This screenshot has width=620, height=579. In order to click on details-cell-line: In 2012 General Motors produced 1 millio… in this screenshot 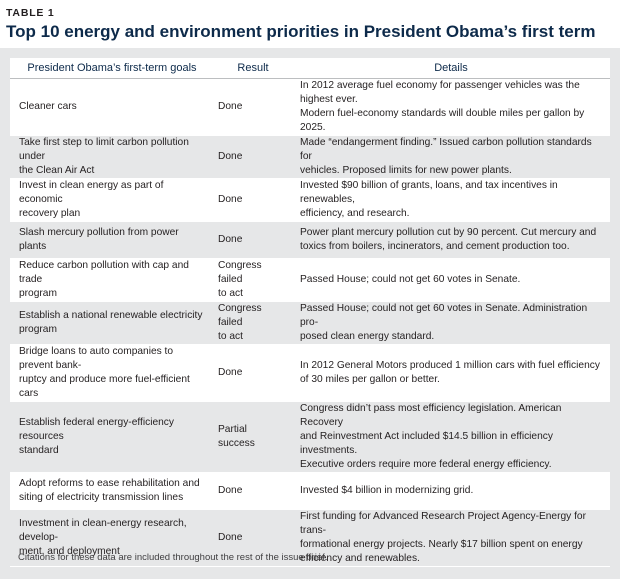, I will do `click(450, 365)`.